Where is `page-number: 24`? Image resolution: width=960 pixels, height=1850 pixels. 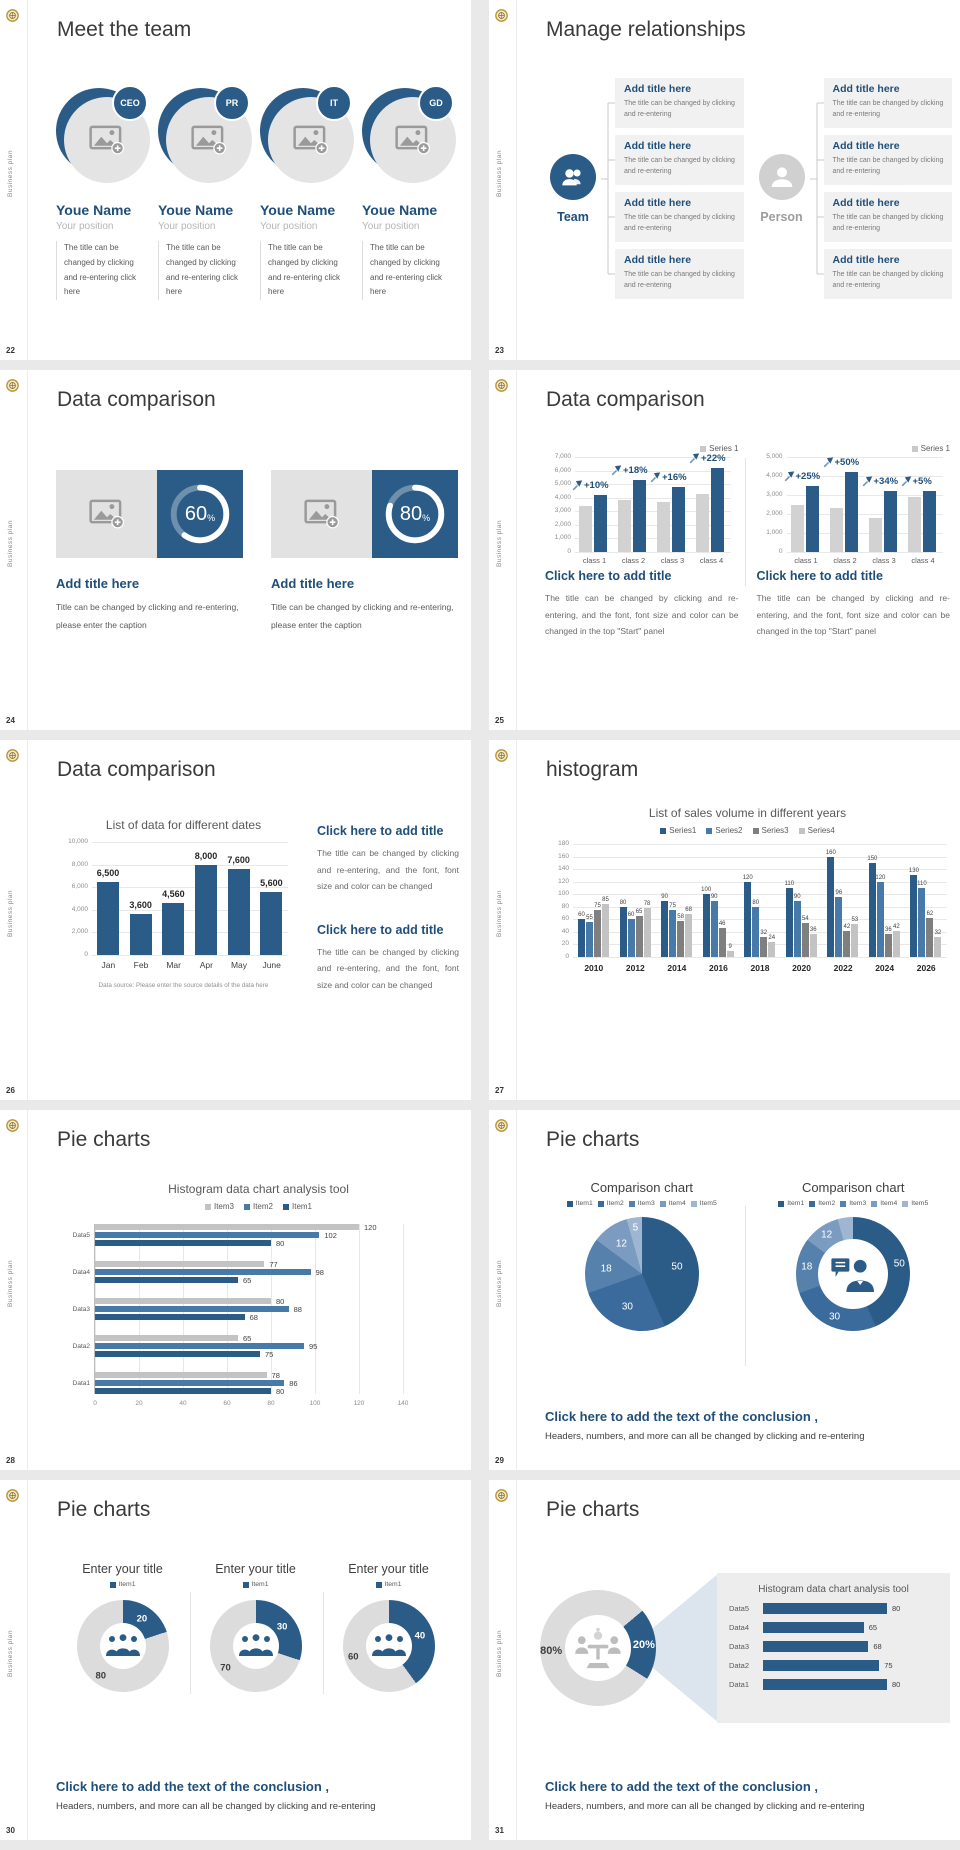 page-number: 24 is located at coordinates (10, 720).